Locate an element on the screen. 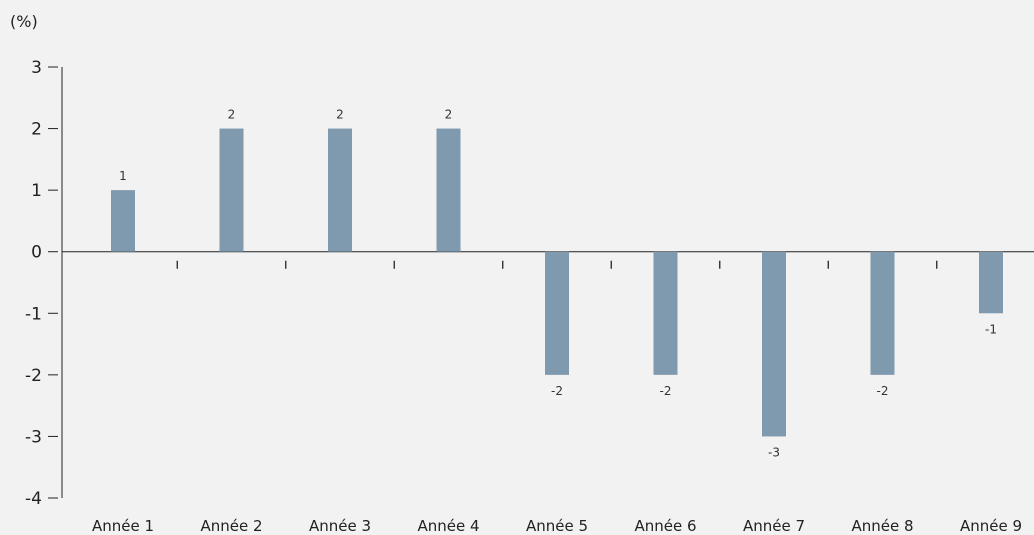 Image resolution: width=1034 pixels, height=535 pixels. category-label: Année 1 is located at coordinates (123, 526).